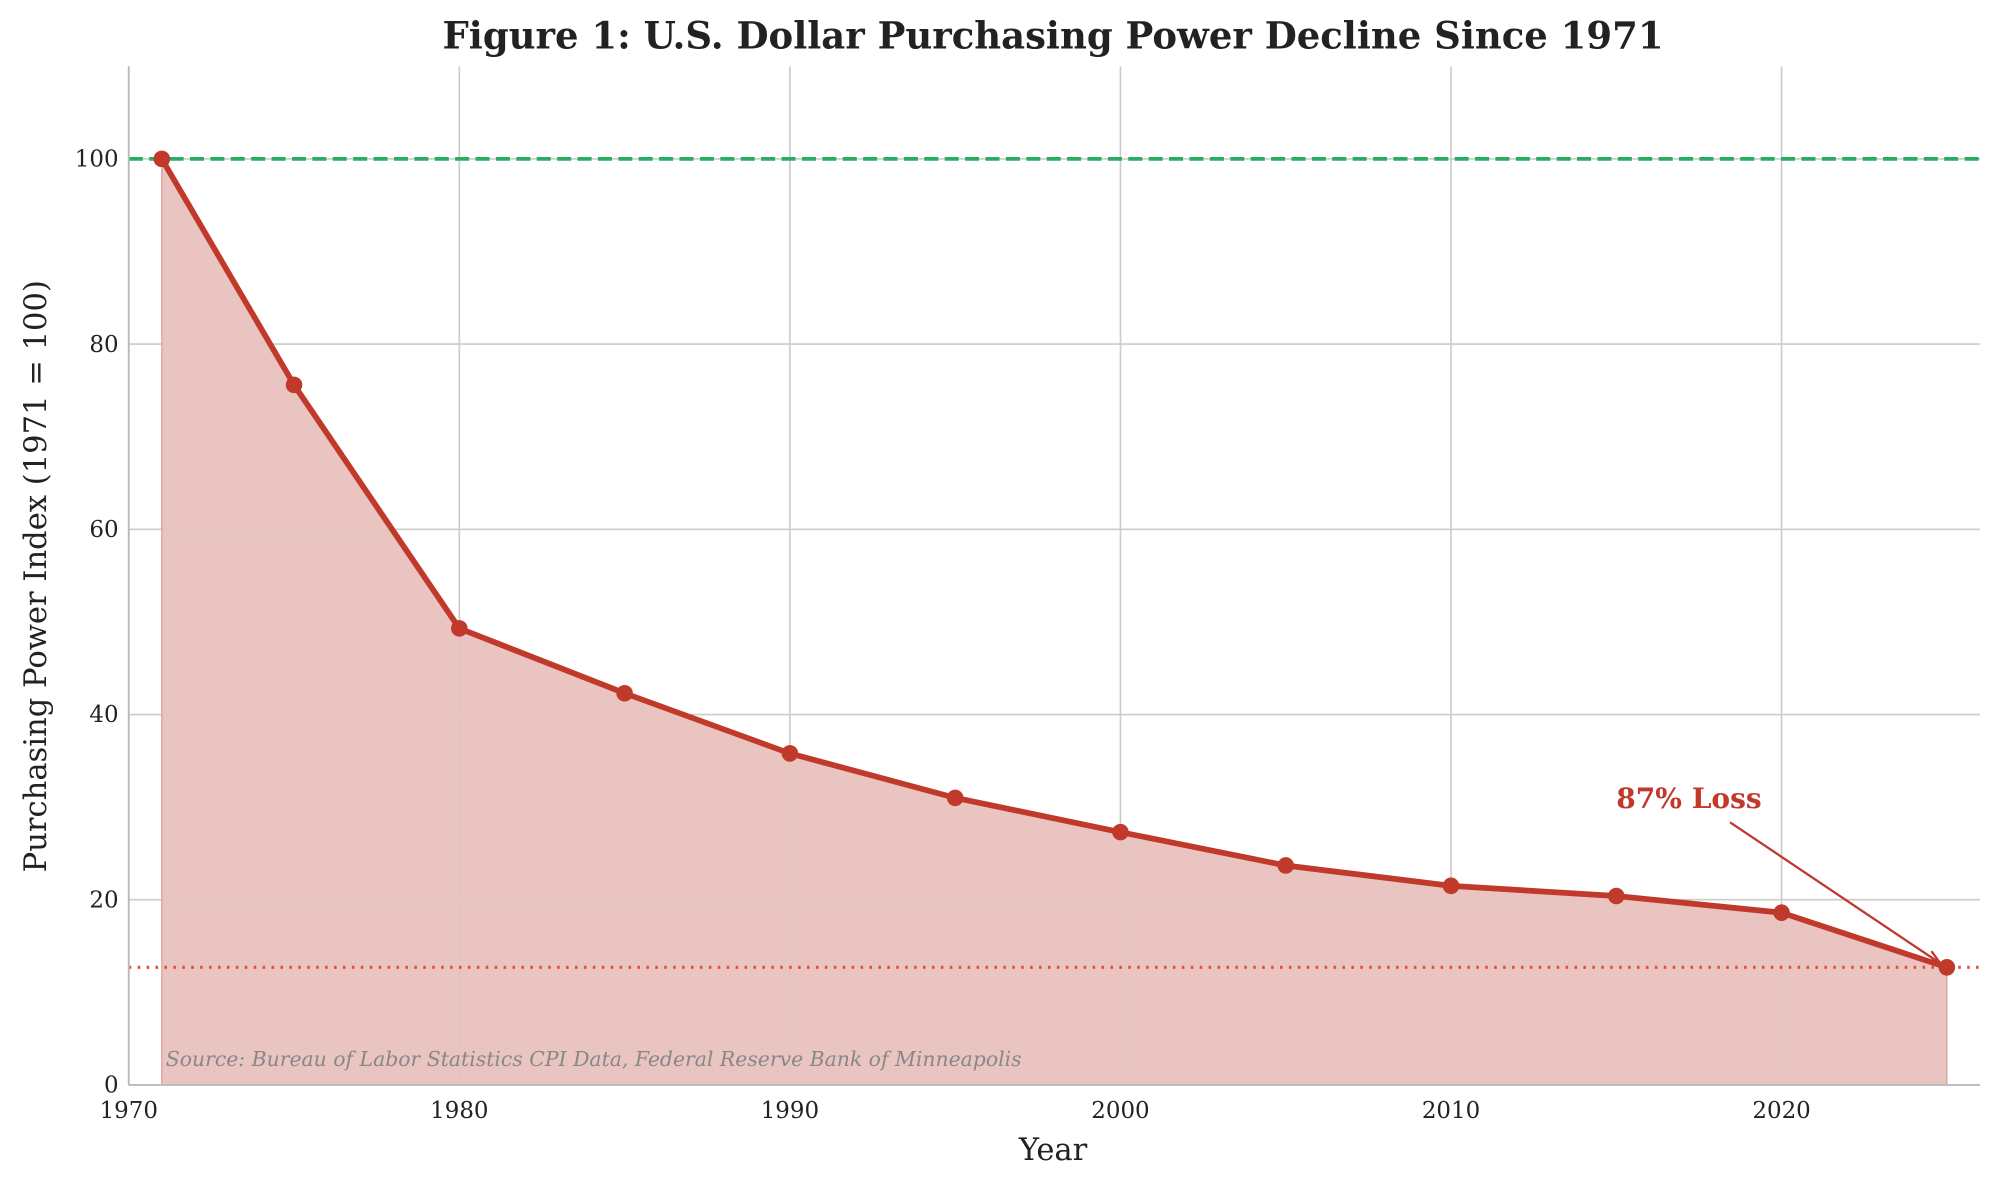  What do you see at coordinates (111, 1086) in the screenshot?
I see `y-tick-label: 0` at bounding box center [111, 1086].